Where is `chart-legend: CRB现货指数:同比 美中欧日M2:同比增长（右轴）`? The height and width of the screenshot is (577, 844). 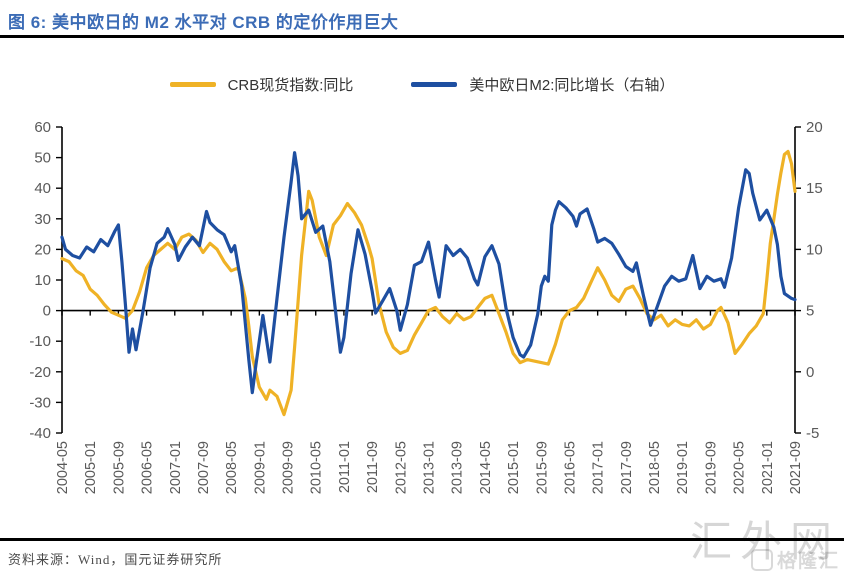 chart-legend: CRB现货指数:同比 美中欧日M2:同比增长（右轴） is located at coordinates (422, 84).